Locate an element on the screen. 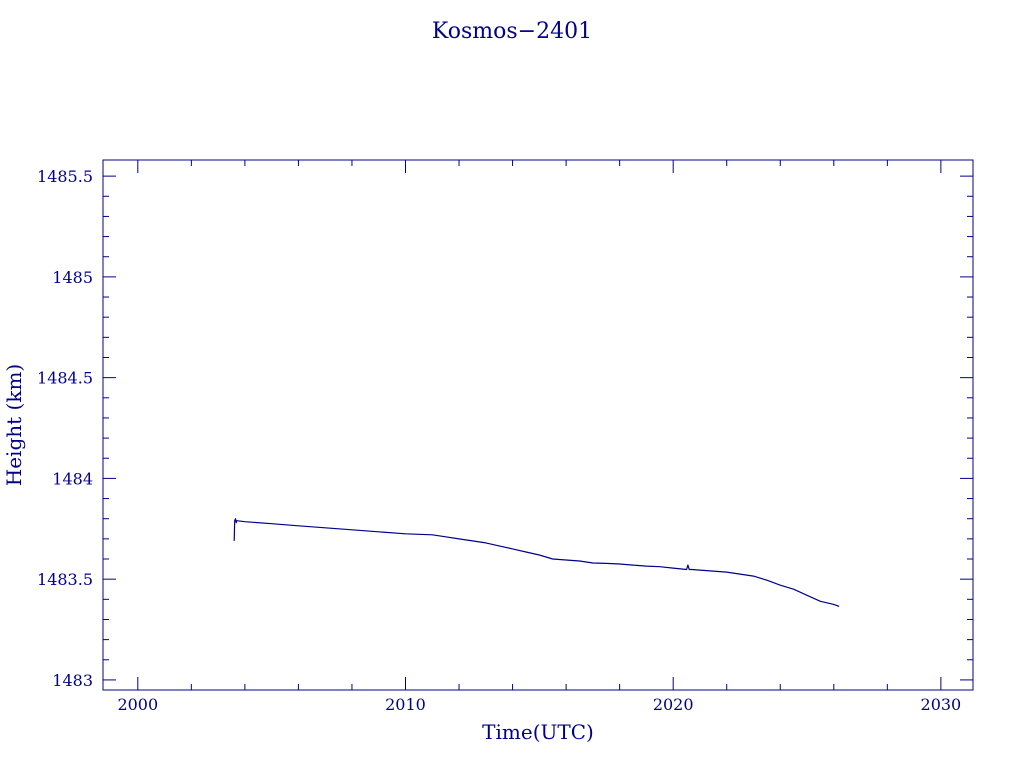  series-line is located at coordinates (536, 562).